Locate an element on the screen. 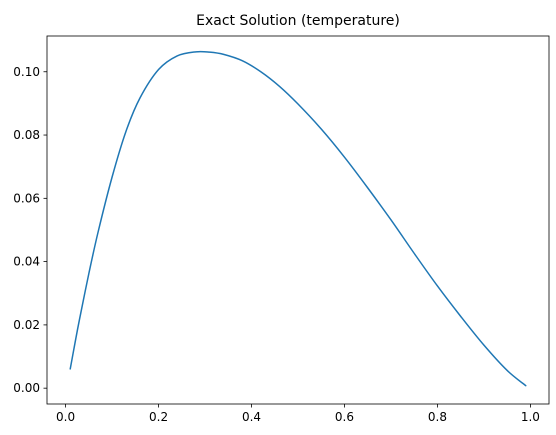  x-tick-label: 0.6 is located at coordinates (344, 417).